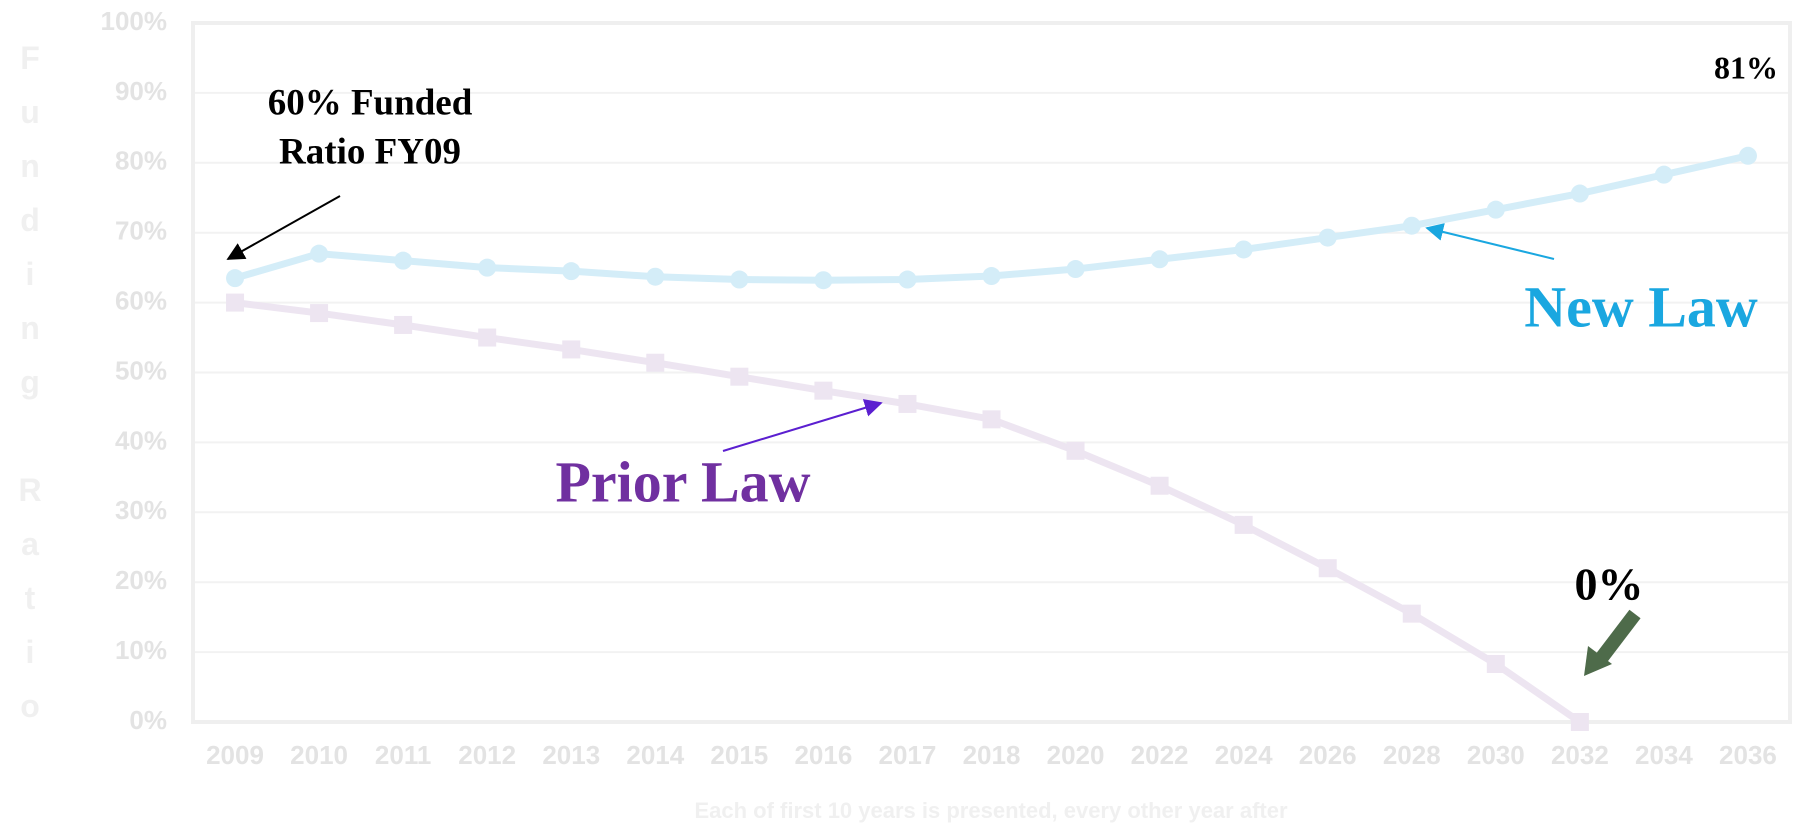 The height and width of the screenshot is (824, 1805). Describe the element at coordinates (1328, 755) in the screenshot. I see `x-tick-label: 2026` at that location.